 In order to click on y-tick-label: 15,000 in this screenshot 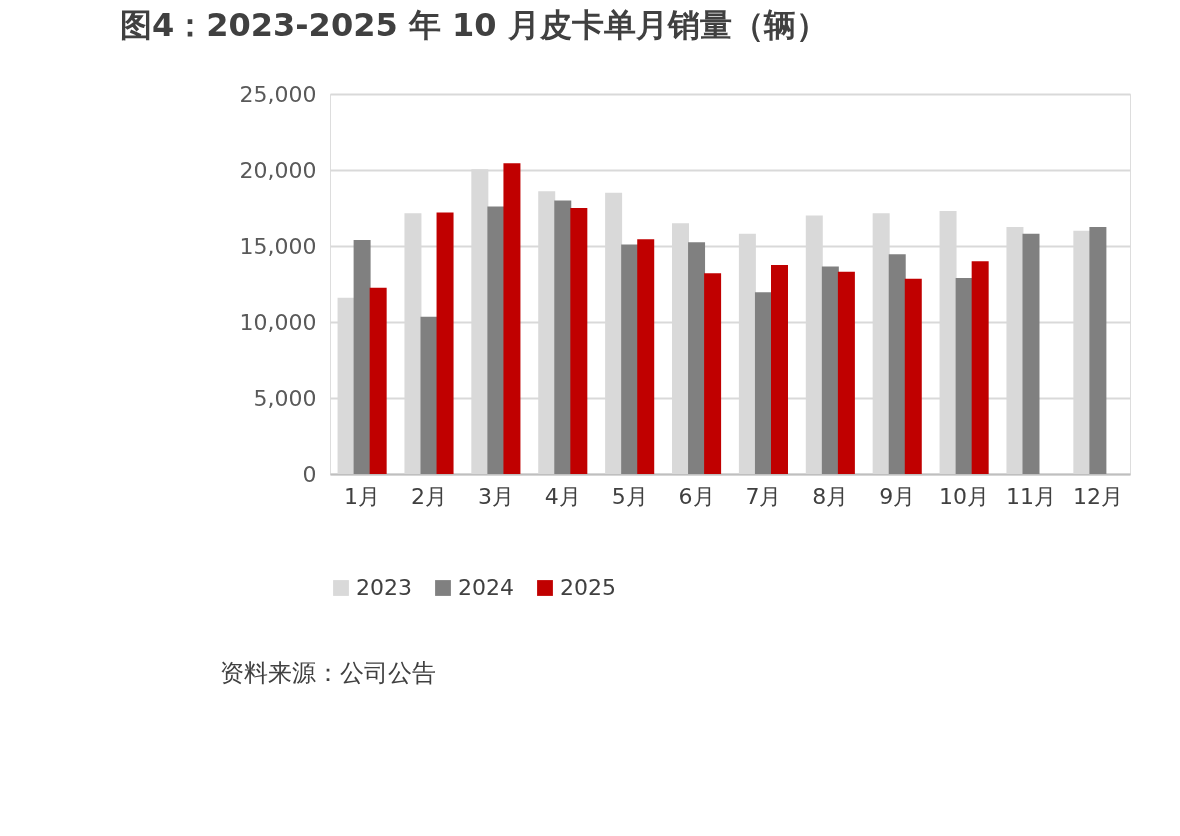, I will do `click(278, 246)`.